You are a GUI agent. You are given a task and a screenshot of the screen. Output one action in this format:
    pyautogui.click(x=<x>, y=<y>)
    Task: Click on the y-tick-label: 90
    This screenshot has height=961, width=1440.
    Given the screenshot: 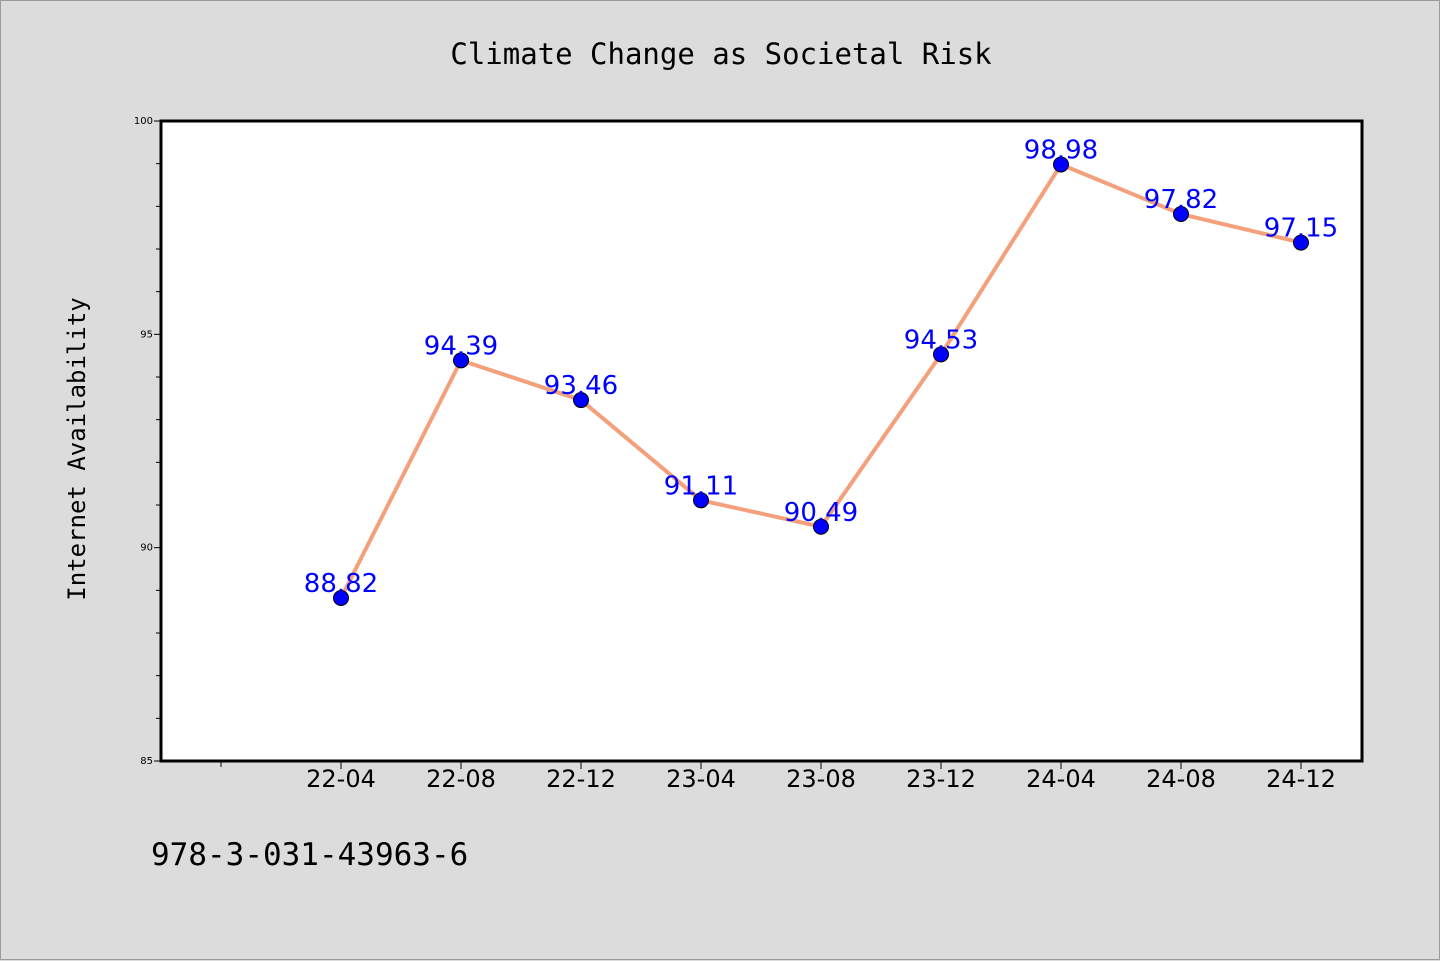 What is the action you would take?
    pyautogui.click(x=146, y=548)
    